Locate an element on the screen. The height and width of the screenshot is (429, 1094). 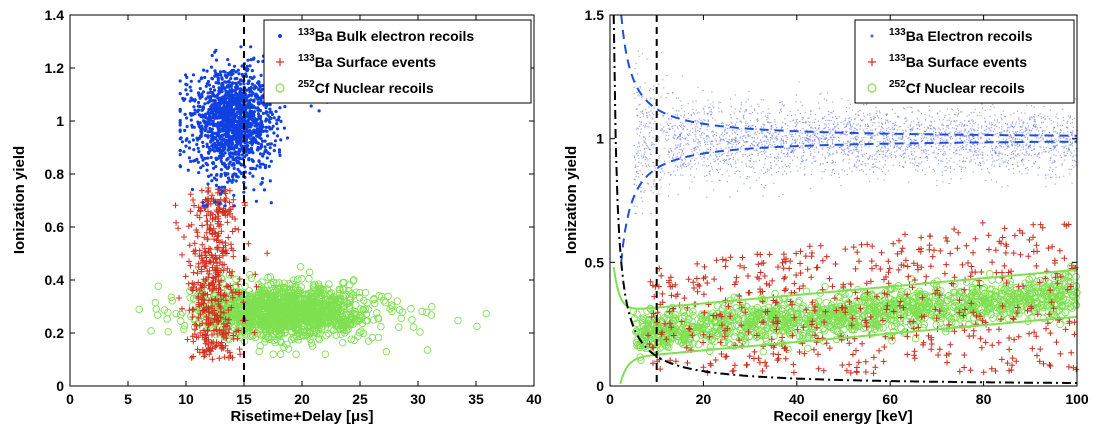
x-tick-label: 20 is located at coordinates (302, 399).